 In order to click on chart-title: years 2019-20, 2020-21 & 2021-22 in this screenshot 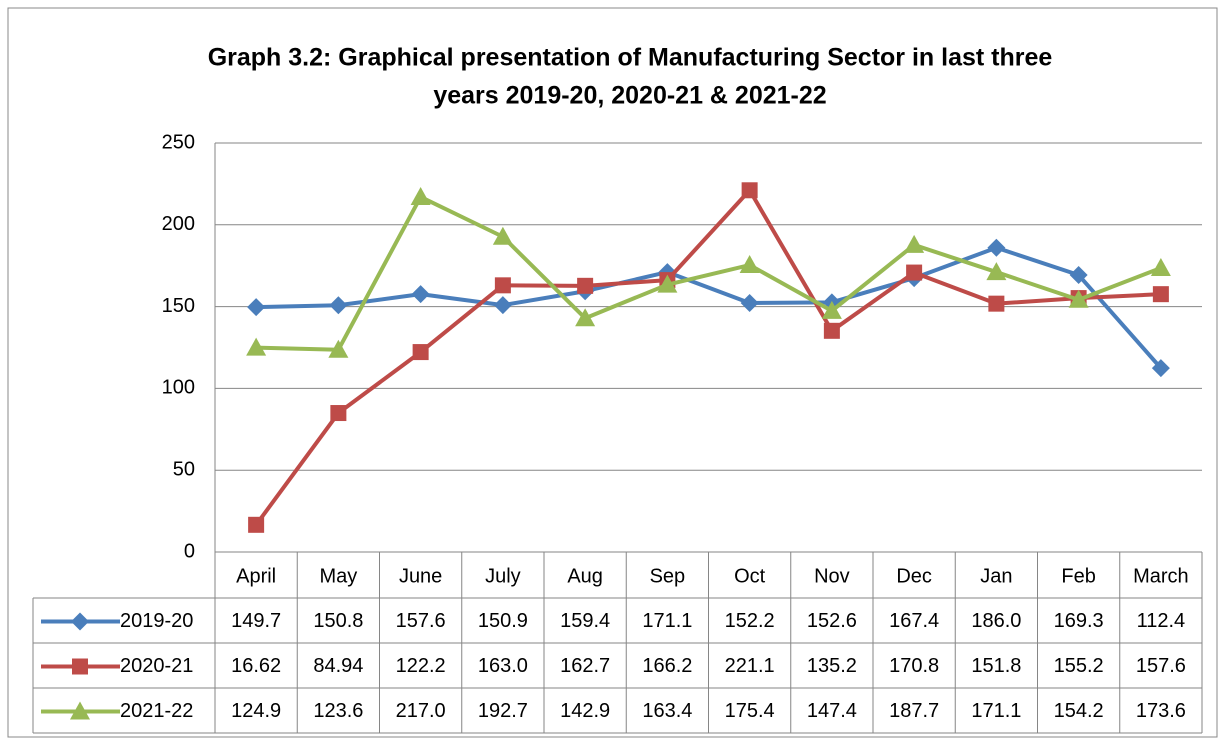, I will do `click(629, 96)`.